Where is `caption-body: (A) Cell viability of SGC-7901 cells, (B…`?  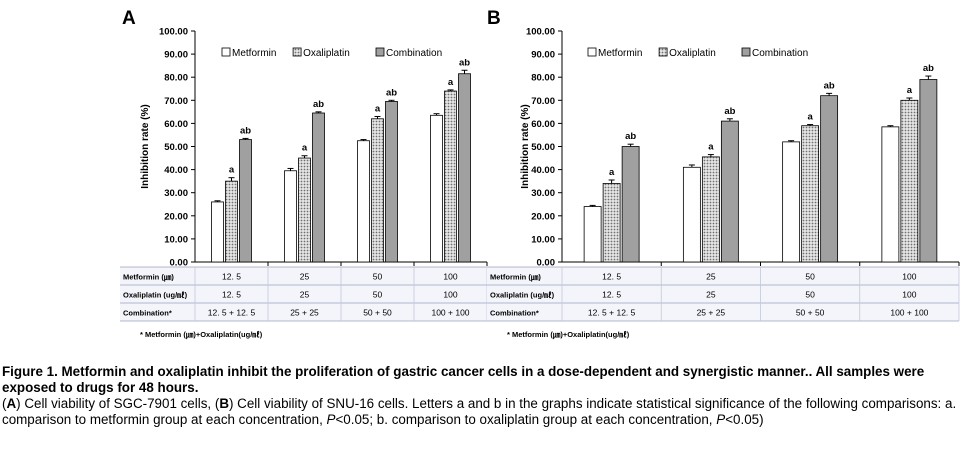 caption-body: (A) Cell viability of SGC-7901 cells, (B… is located at coordinates (479, 411).